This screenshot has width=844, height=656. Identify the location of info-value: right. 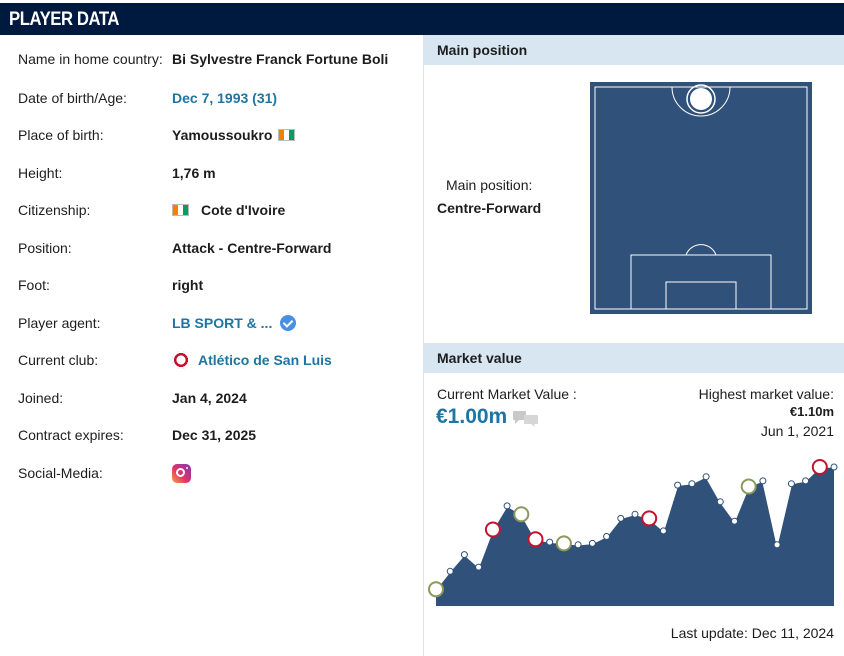
(188, 285).